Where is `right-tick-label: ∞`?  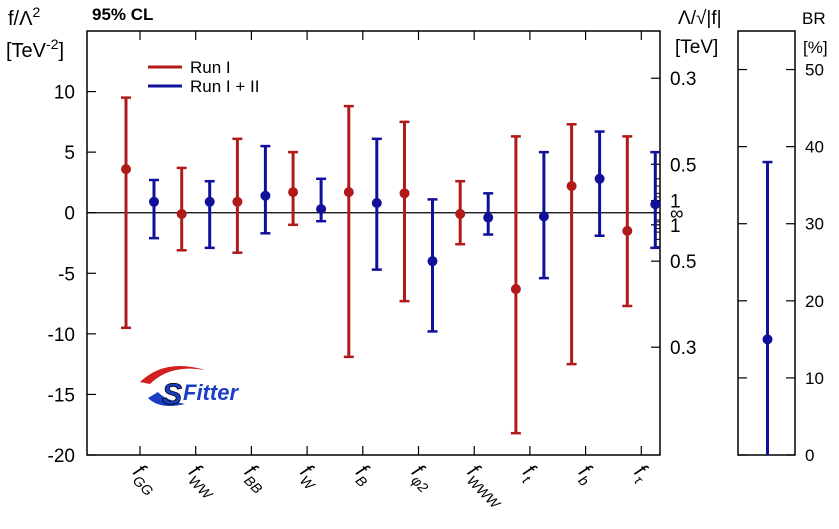
right-tick-label: ∞ is located at coordinates (677, 214).